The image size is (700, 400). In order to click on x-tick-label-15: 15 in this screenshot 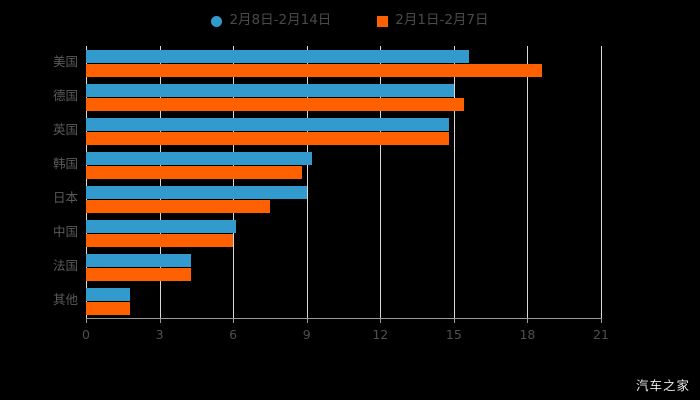, I will do `click(453, 334)`.